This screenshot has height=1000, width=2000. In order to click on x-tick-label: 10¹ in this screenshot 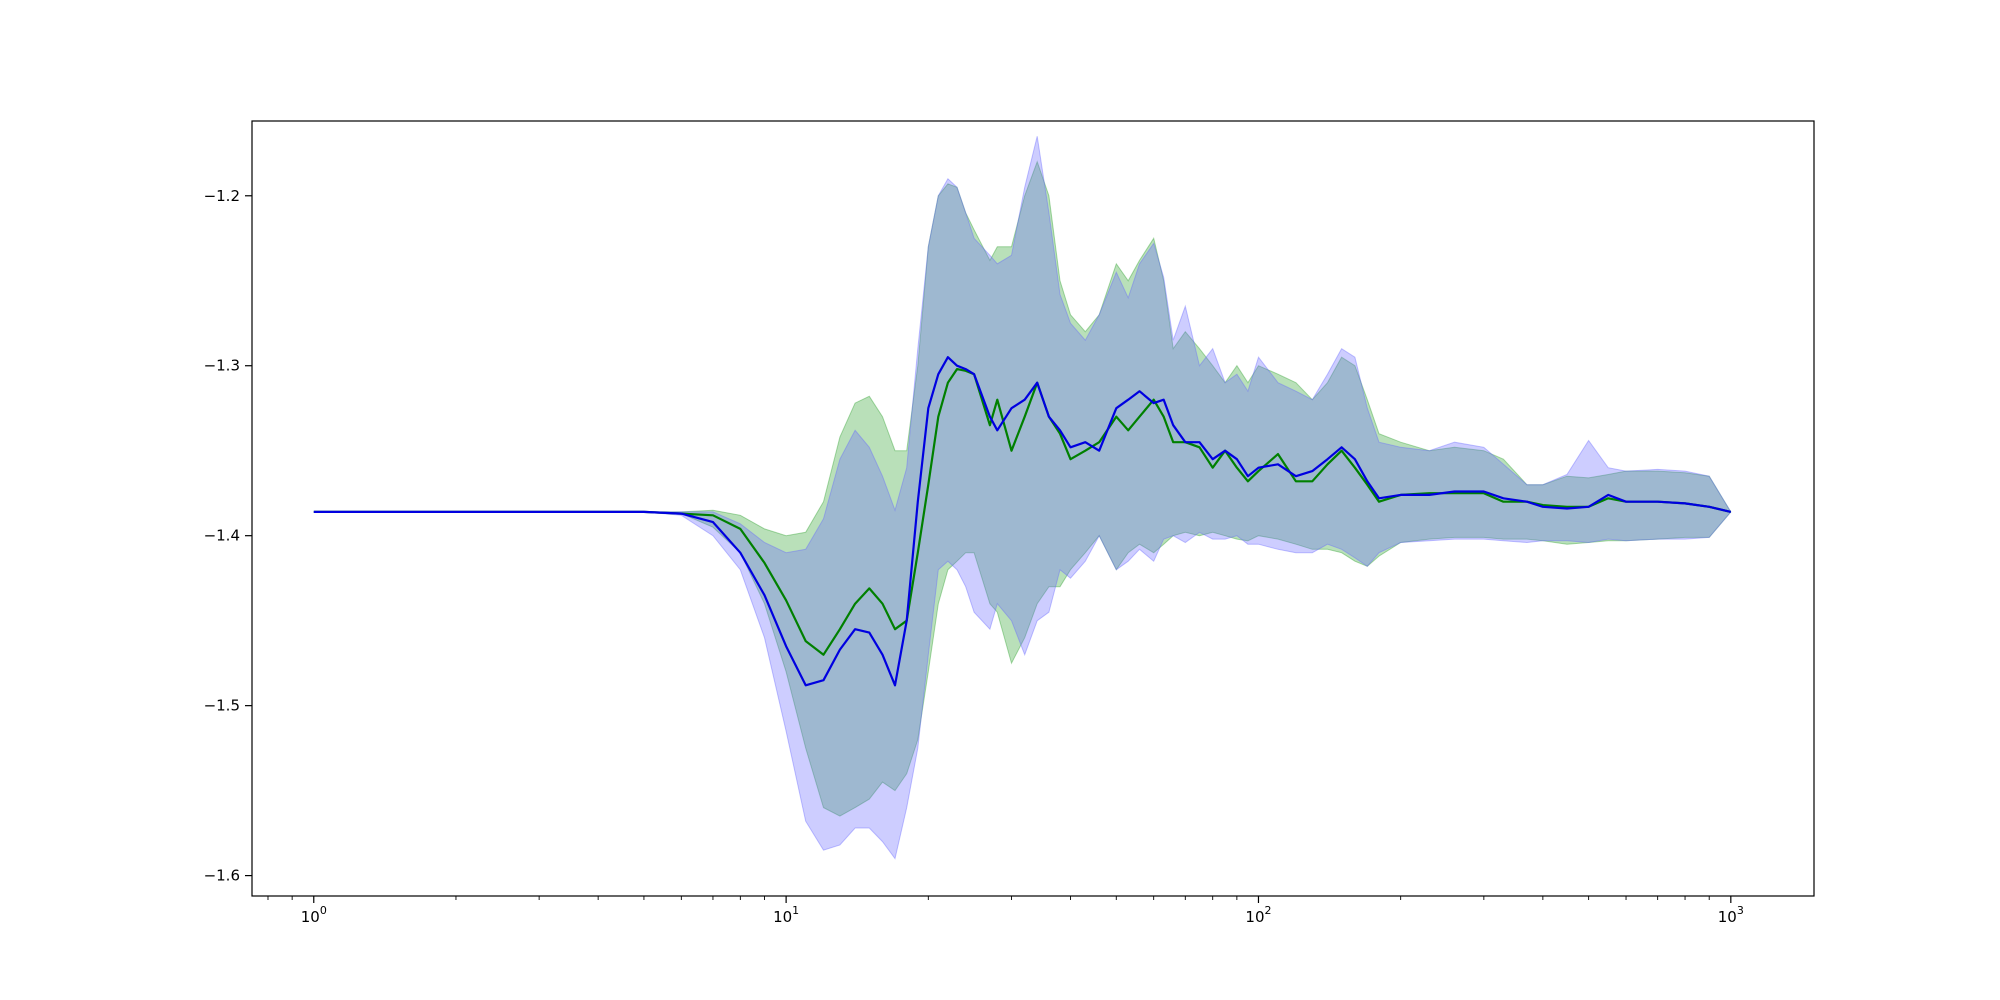, I will do `click(786, 915)`.